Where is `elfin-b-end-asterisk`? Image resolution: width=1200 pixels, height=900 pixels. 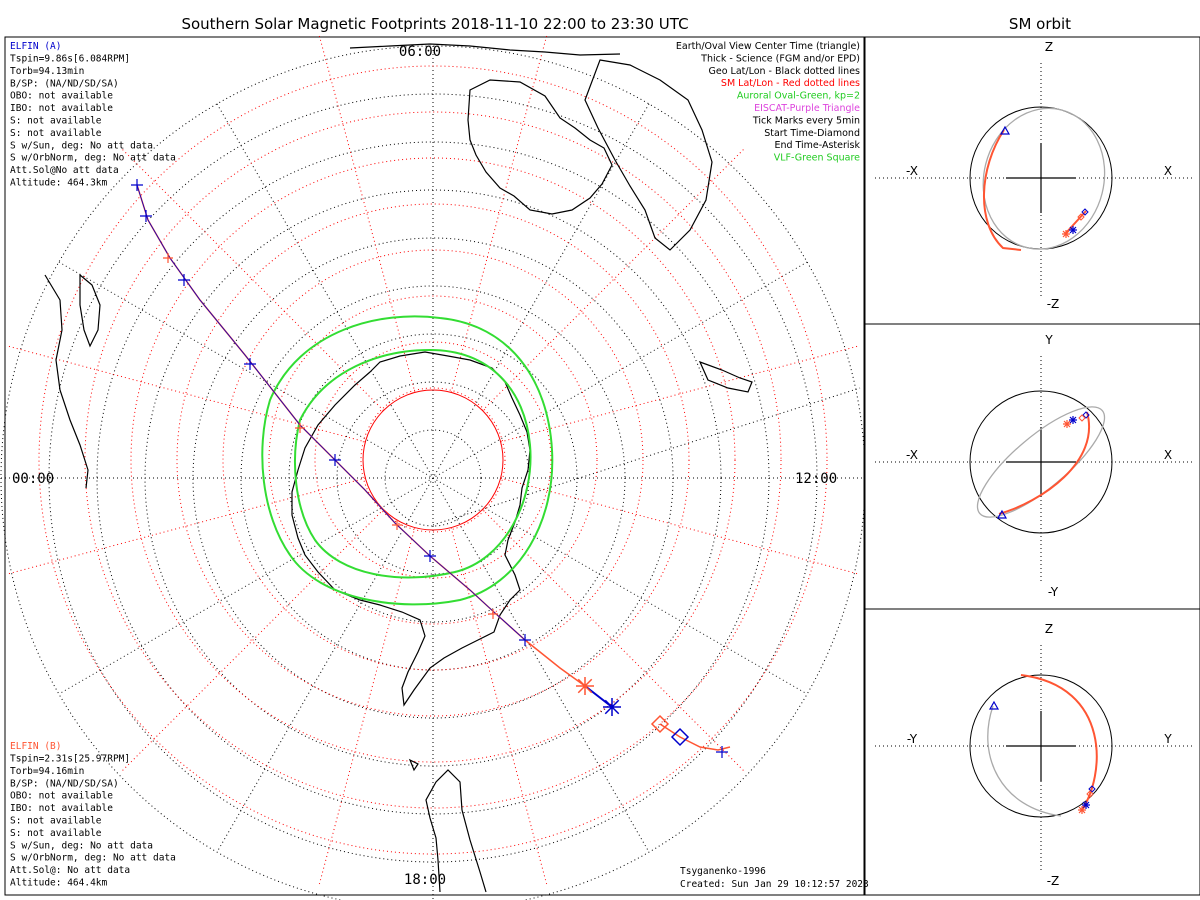 elfin-b-end-asterisk is located at coordinates (585, 686).